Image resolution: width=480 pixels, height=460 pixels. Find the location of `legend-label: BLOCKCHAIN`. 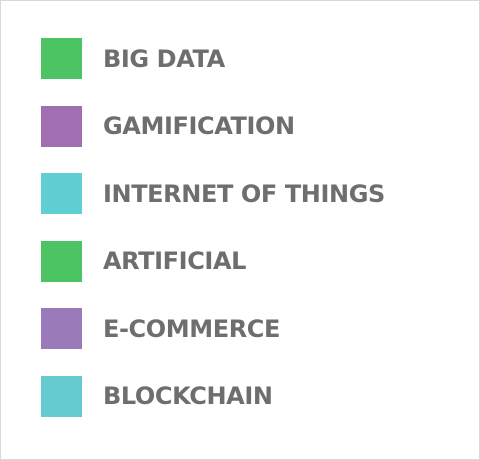

legend-label: BLOCKCHAIN is located at coordinates (188, 396).